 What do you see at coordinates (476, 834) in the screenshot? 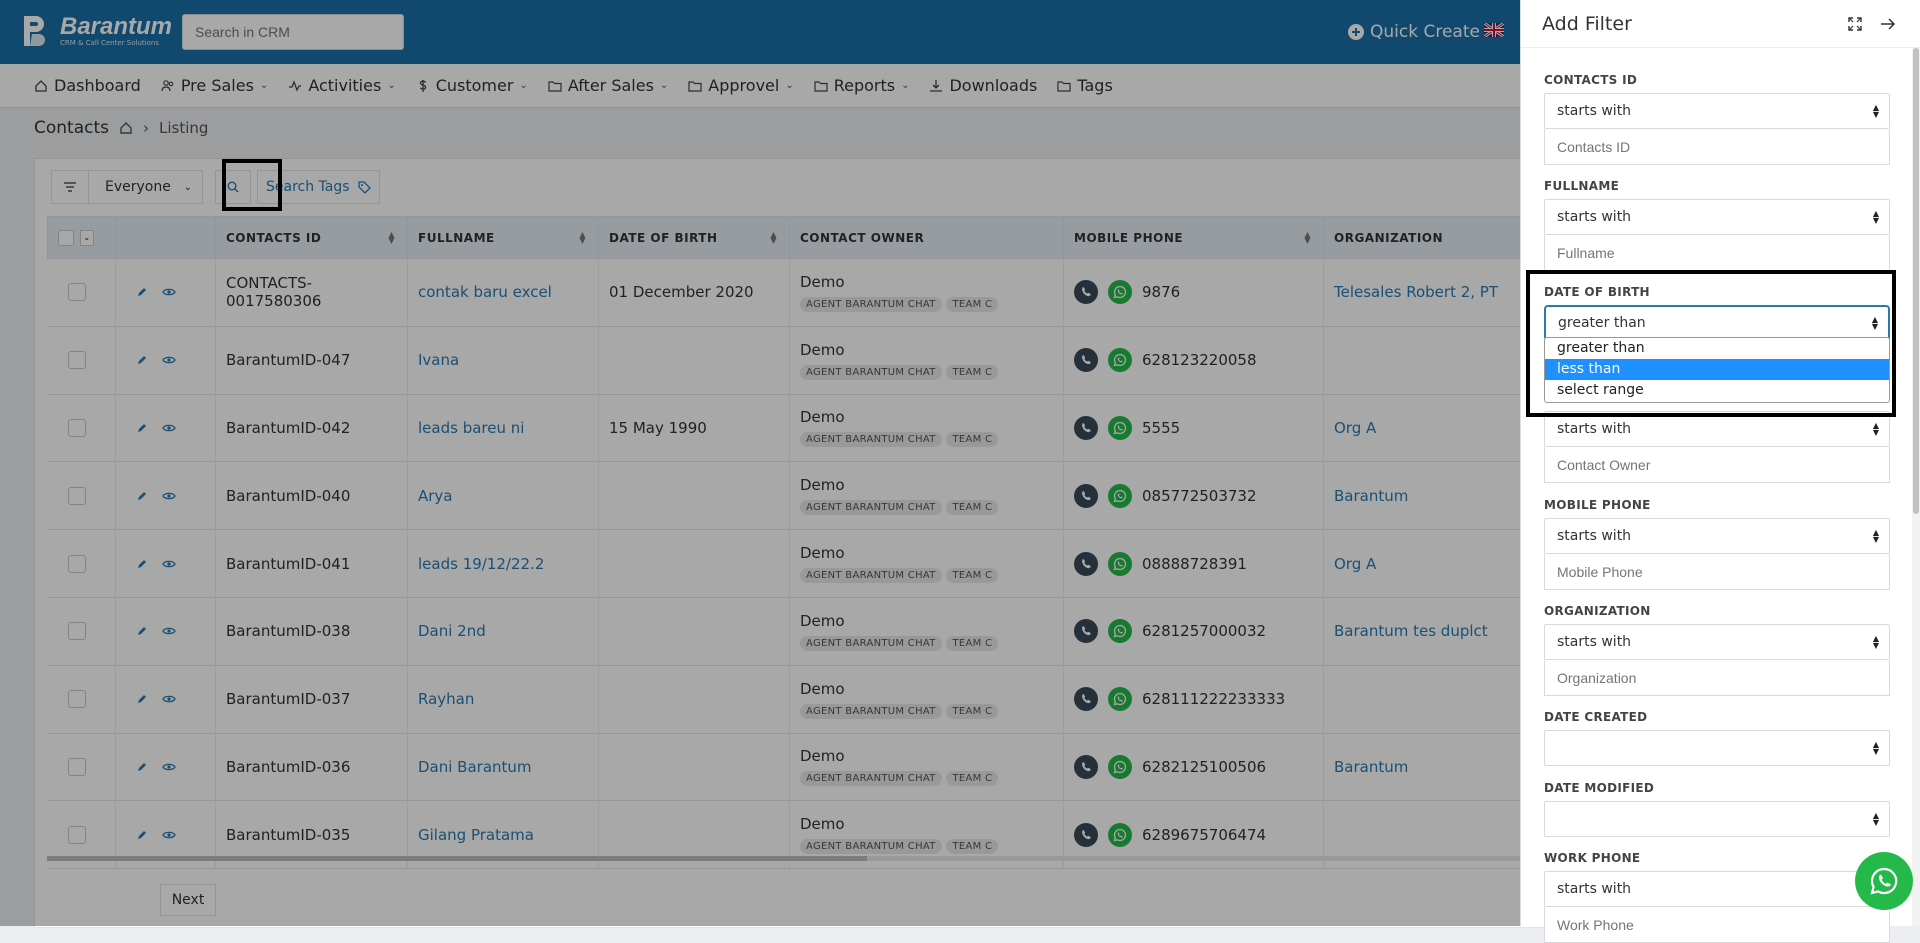
I see `contact-link: Gilang Pratama` at bounding box center [476, 834].